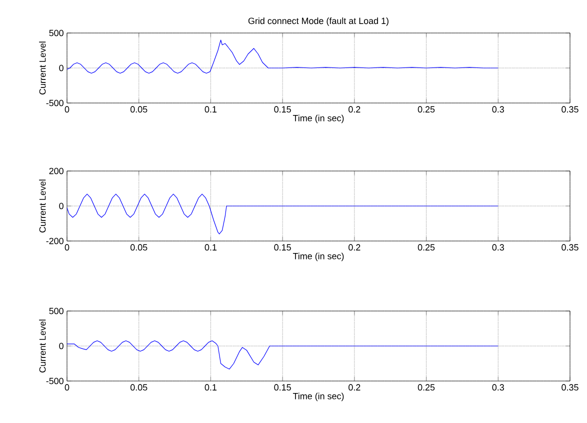 The image size is (587, 423). Describe the element at coordinates (56, 171) in the screenshot. I see `y-tick-label: 200` at that location.